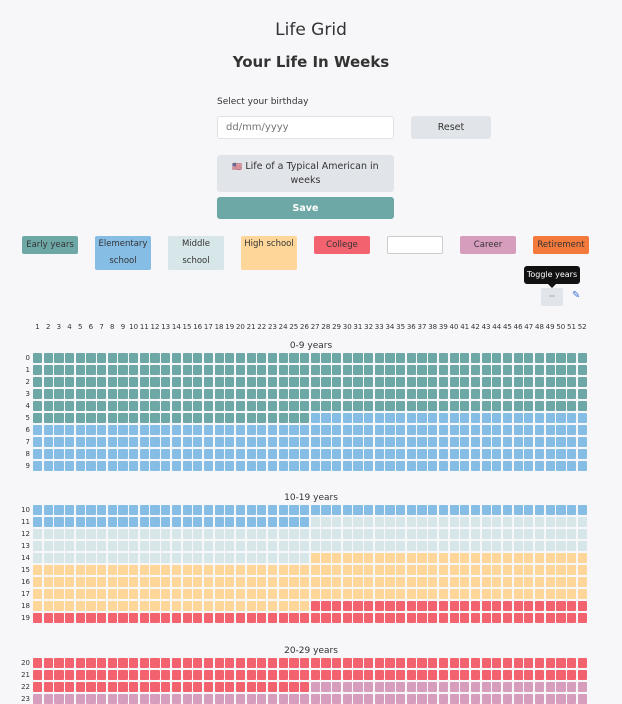  I want to click on legend-item: Early years, so click(50, 245).